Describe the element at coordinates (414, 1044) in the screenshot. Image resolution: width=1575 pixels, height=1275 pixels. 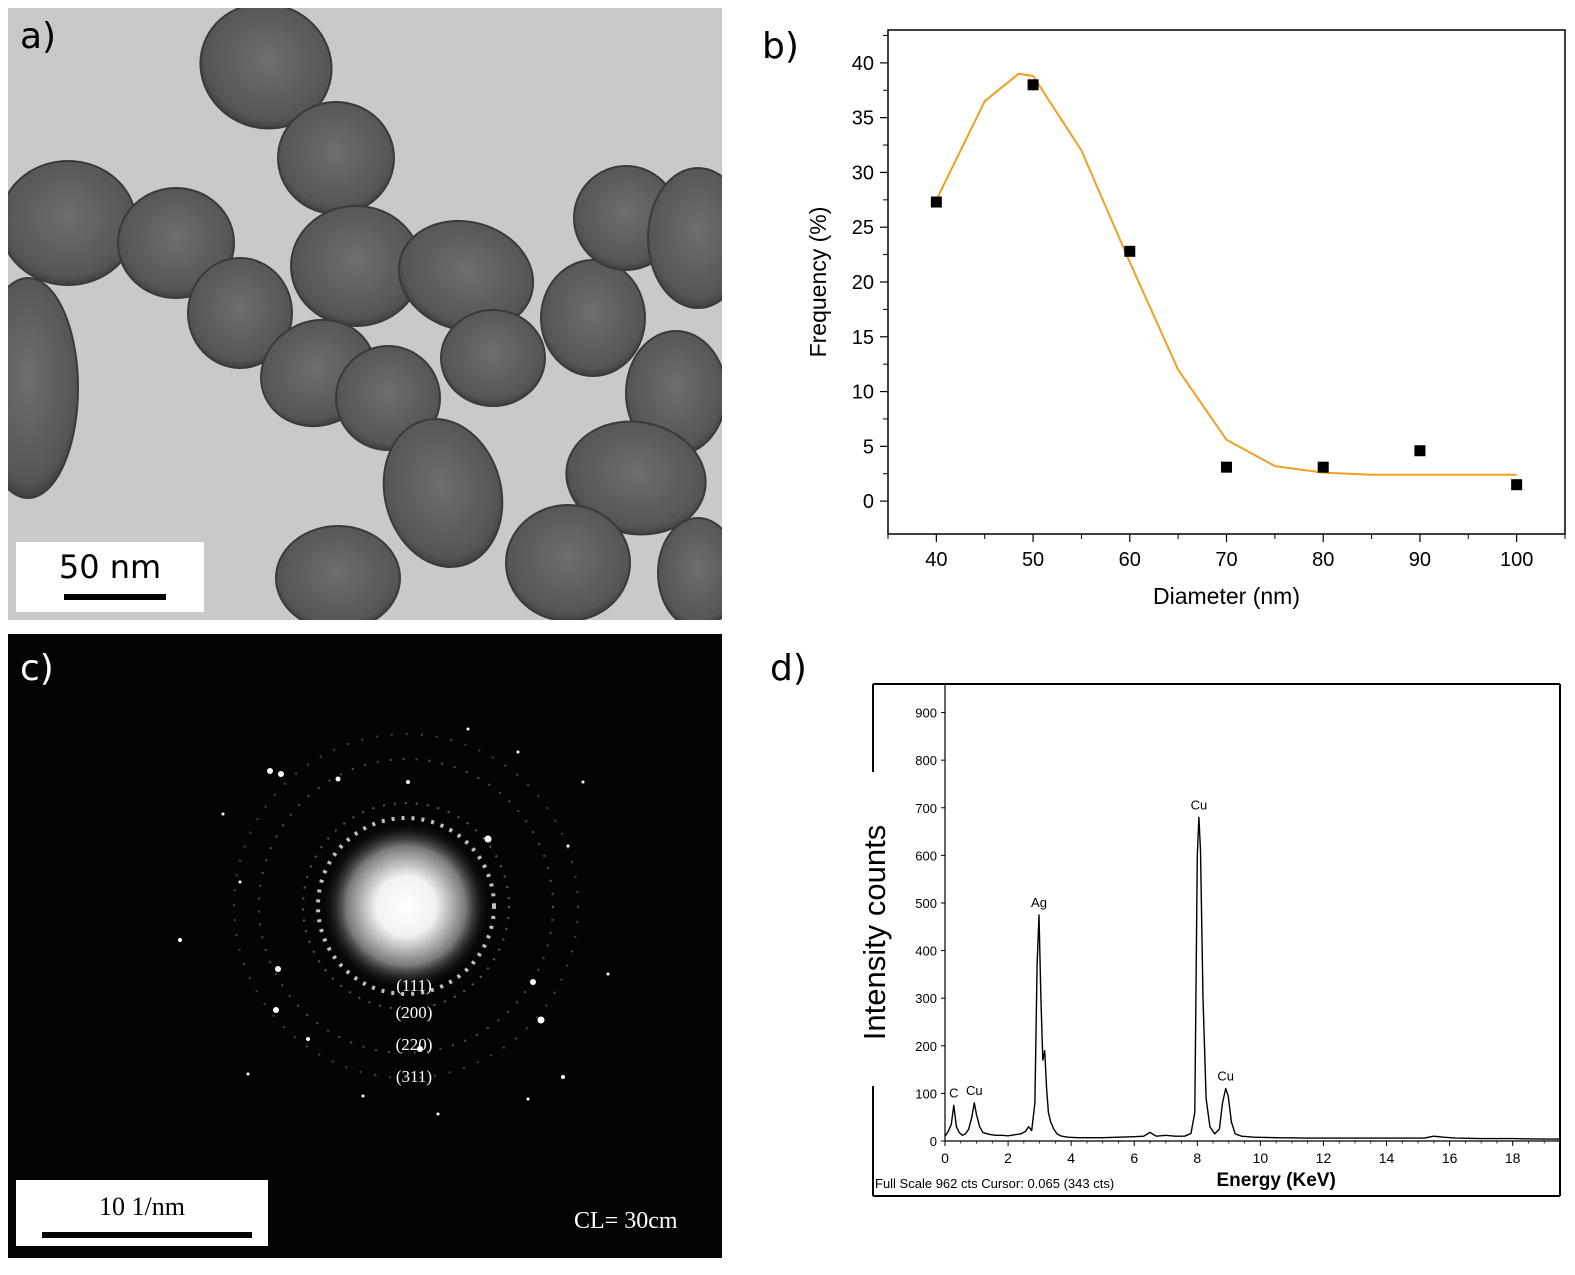
I see `ring-label-220: (220)` at that location.